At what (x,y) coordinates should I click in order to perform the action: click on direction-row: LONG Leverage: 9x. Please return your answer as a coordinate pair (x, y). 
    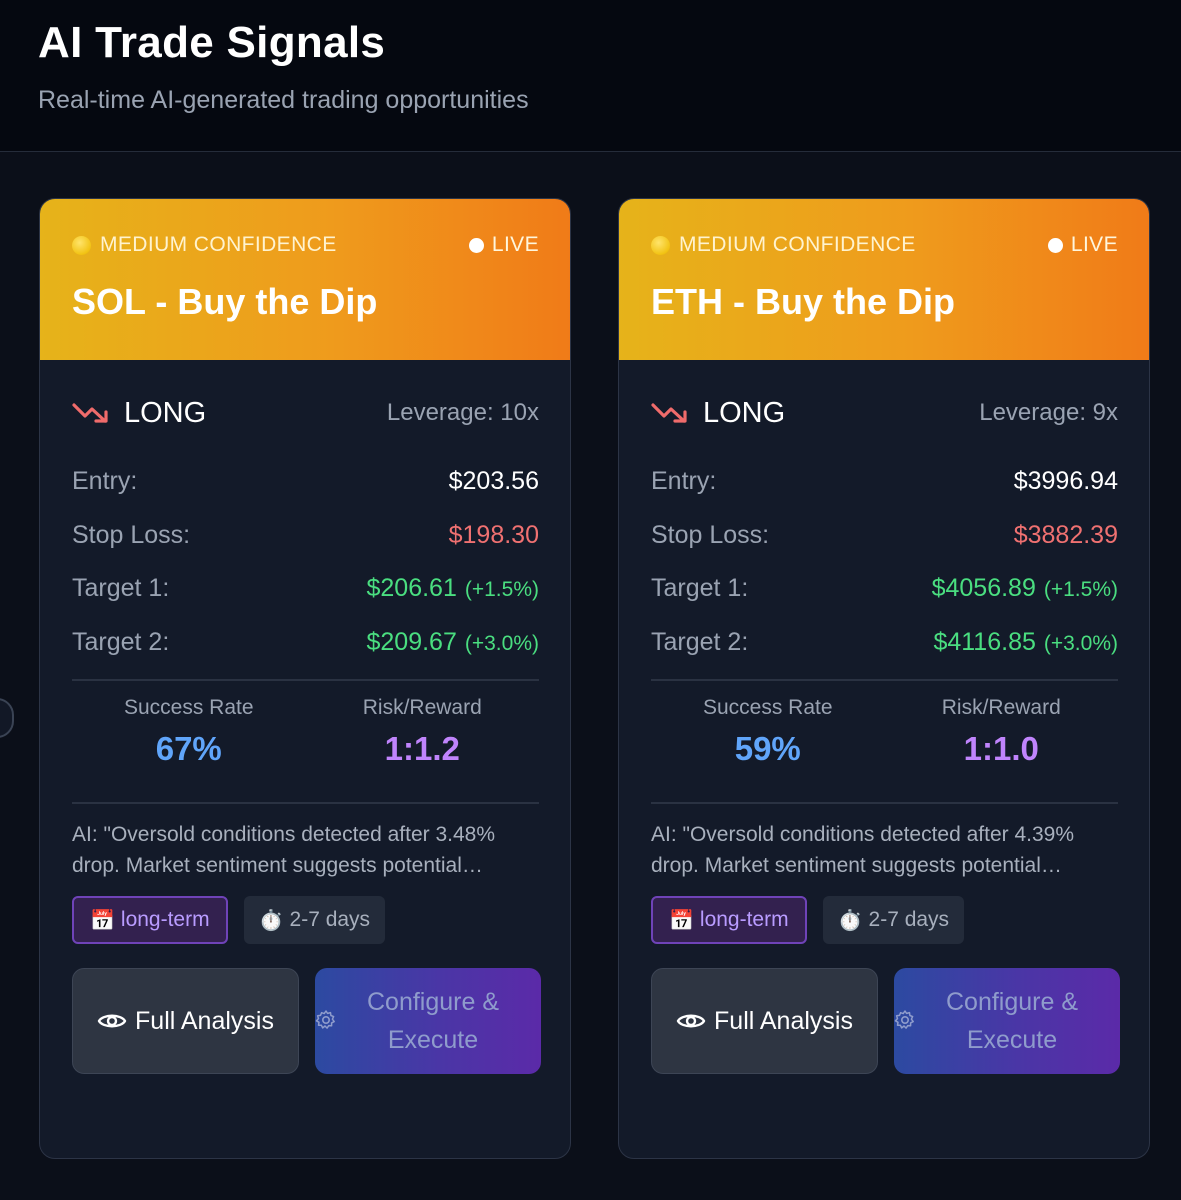
    Looking at the image, I should click on (884, 413).